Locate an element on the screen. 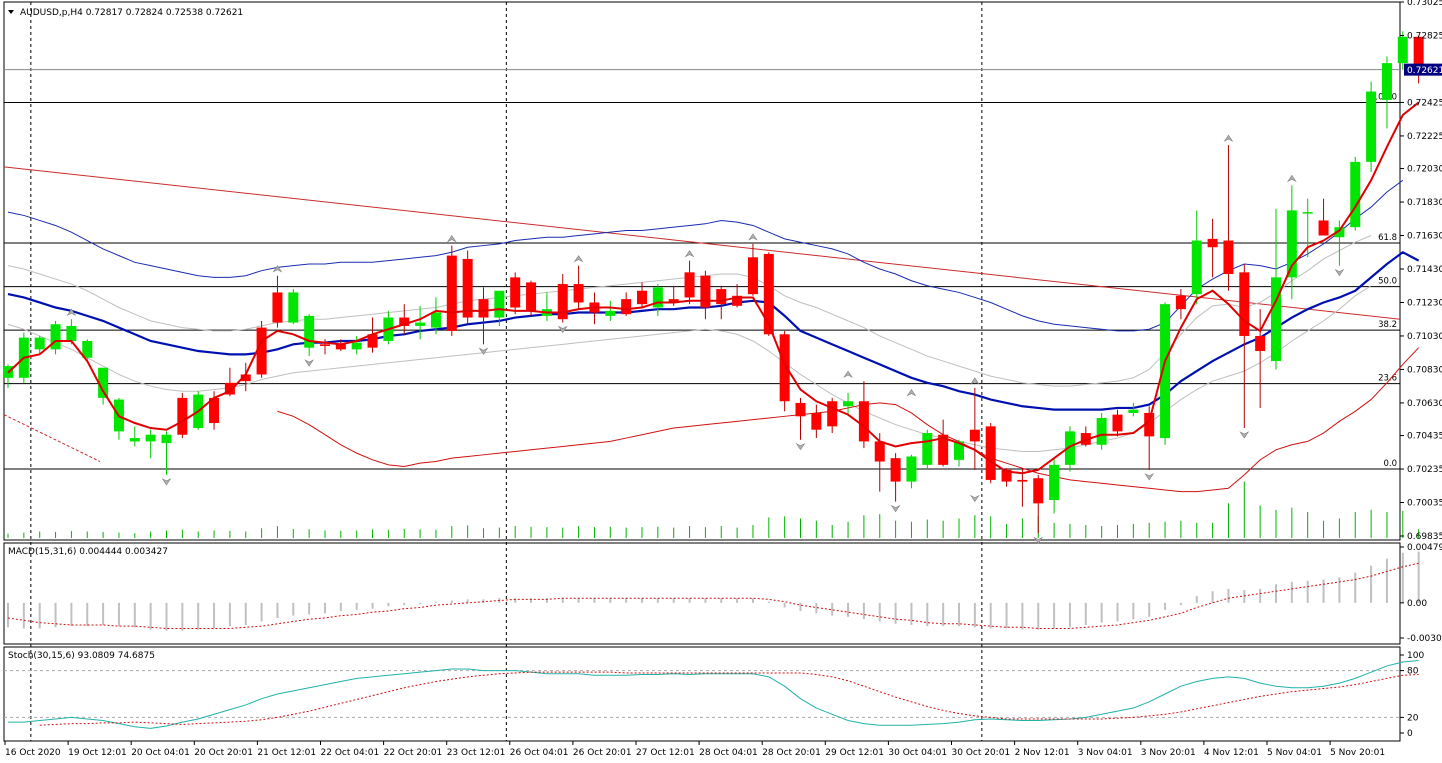 This screenshot has height=763, width=1442. time-tick-label: 21 Oct 12:01 is located at coordinates (286, 753).